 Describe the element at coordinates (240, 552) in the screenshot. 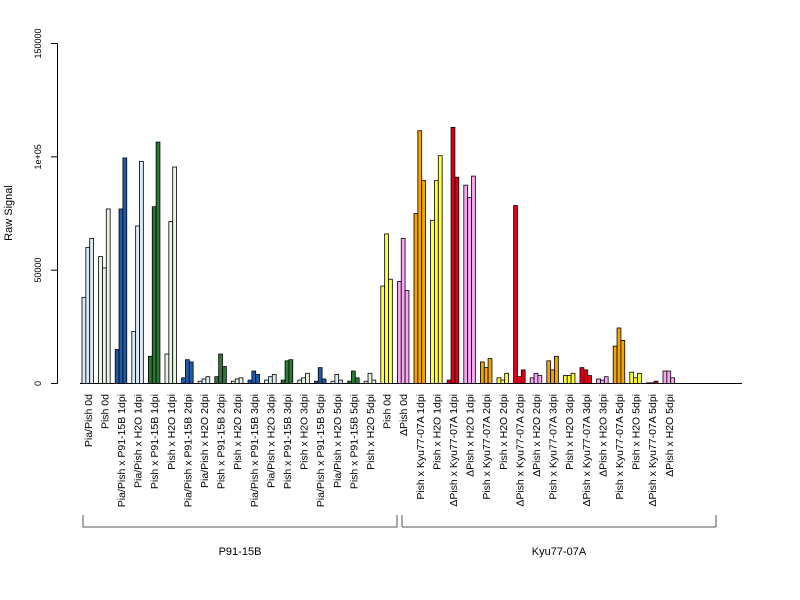

I see `group-label: P91-15B` at that location.